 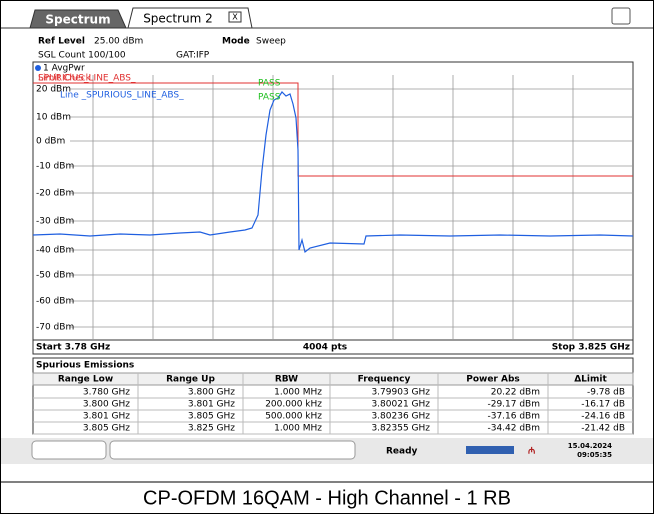 What do you see at coordinates (50, 142) in the screenshot?
I see `y-label: 0 dBm` at bounding box center [50, 142].